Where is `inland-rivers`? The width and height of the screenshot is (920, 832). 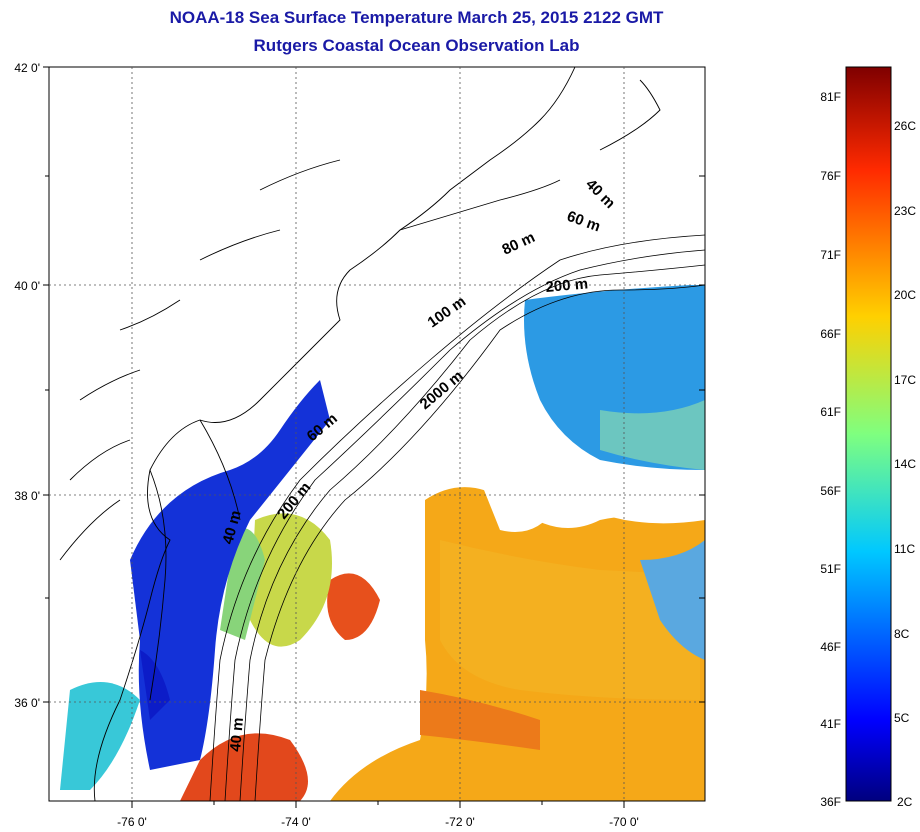
inland-rivers is located at coordinates (200, 360).